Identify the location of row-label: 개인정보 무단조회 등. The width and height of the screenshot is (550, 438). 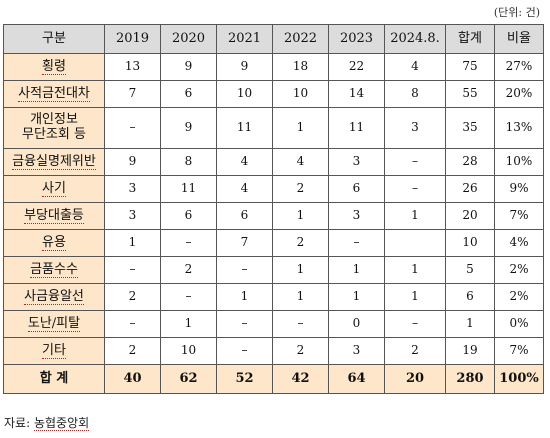
(54, 128).